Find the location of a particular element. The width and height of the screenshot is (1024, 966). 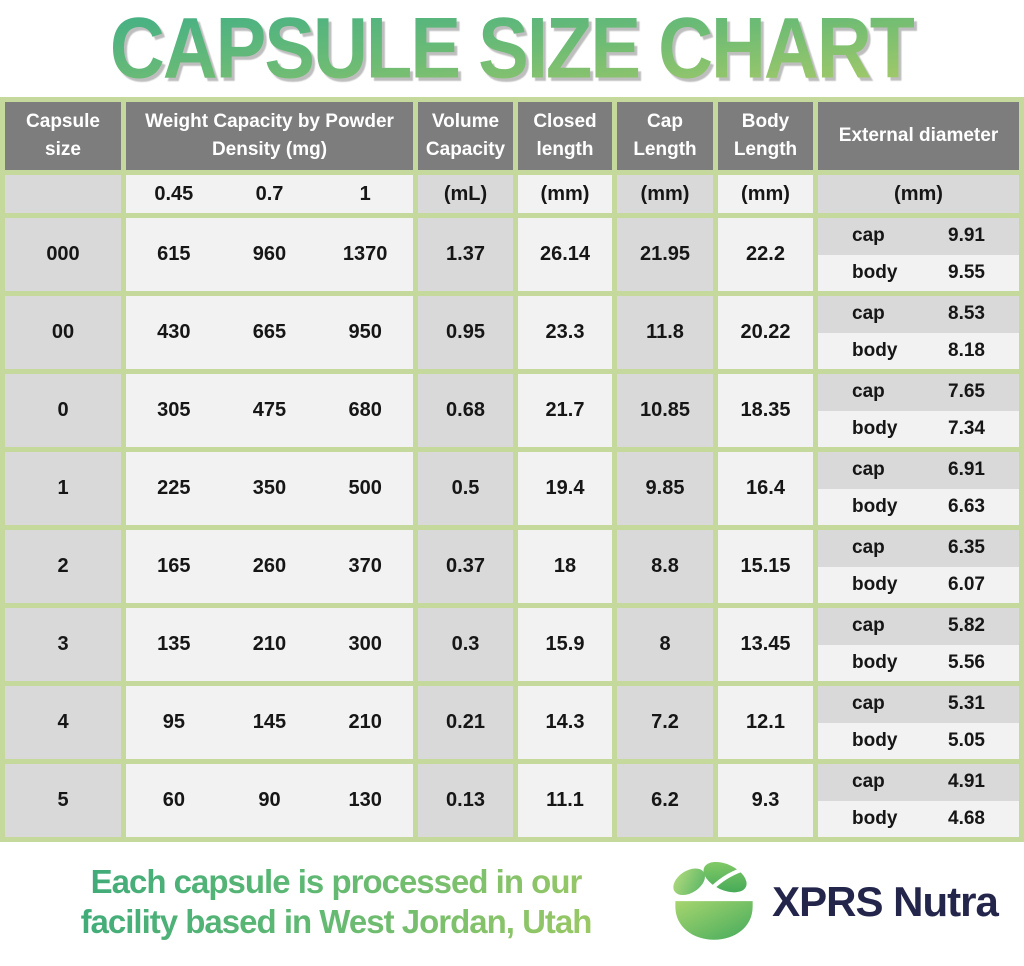

table-row: 3 135 210 300 0.3 15.9 8 13.45 cap 5.82 body 5.56 is located at coordinates (512, 644).